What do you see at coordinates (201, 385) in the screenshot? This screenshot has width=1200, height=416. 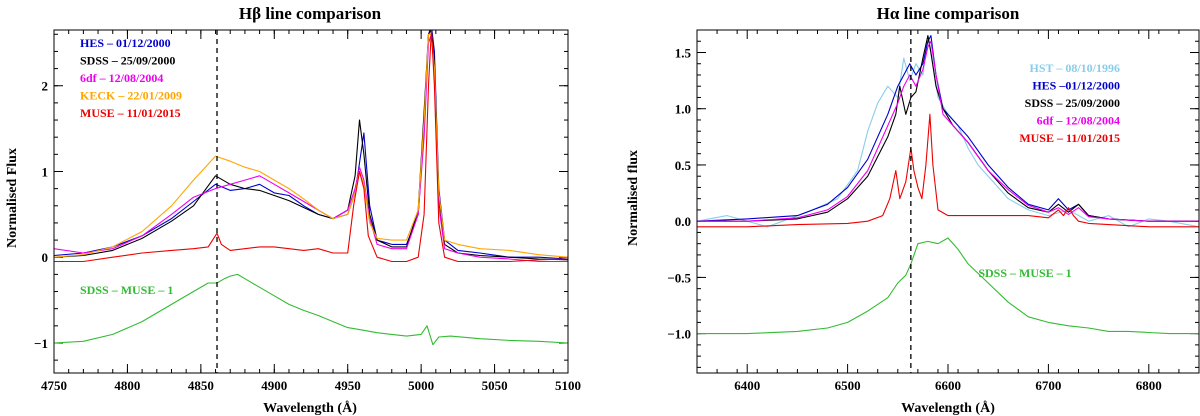 I see `x-tick-label: 4850` at bounding box center [201, 385].